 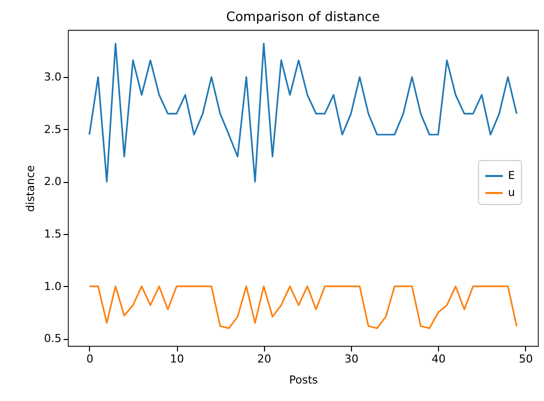 What do you see at coordinates (53, 129) in the screenshot?
I see `y-tick-label: 2.5` at bounding box center [53, 129].